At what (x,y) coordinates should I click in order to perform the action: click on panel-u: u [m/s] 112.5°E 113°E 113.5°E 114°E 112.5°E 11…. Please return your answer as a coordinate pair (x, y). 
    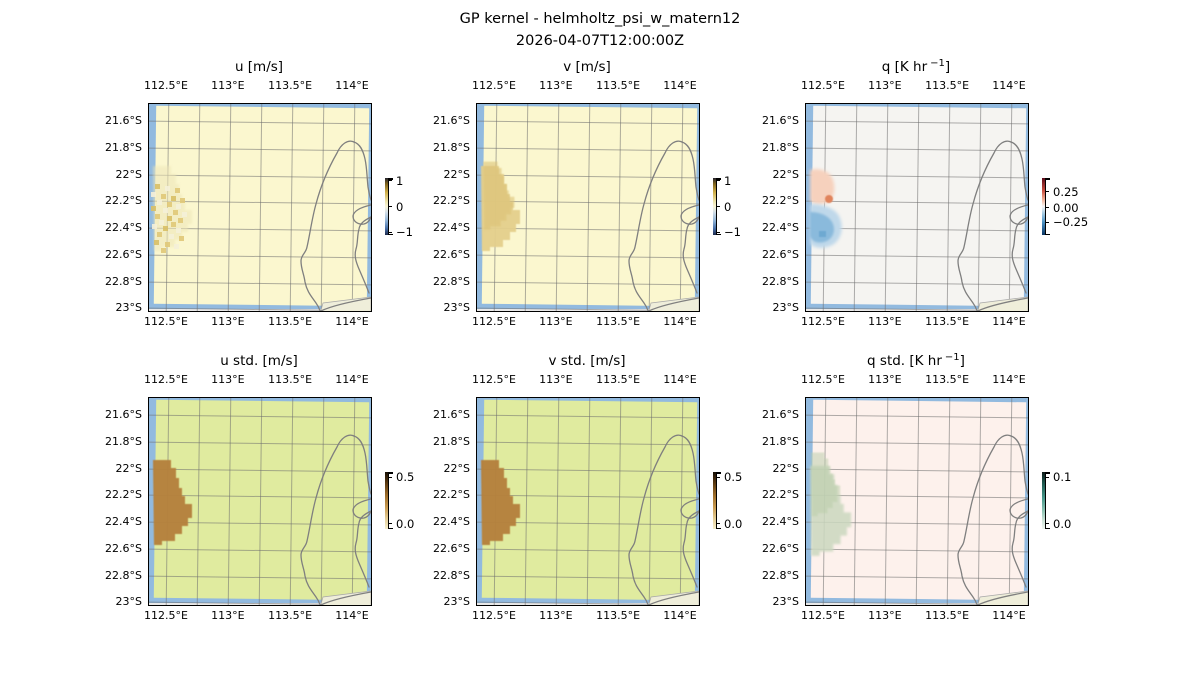
    Looking at the image, I should click on (278, 196).